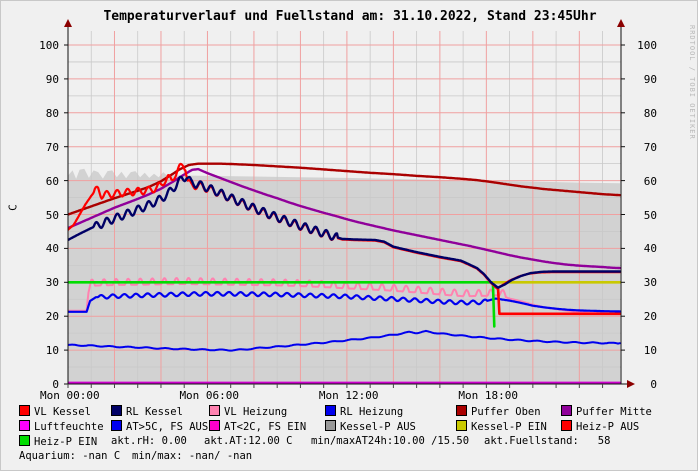 The width and height of the screenshot is (698, 471). I want to click on x-tick-label: Mon 18:00, so click(488, 395).